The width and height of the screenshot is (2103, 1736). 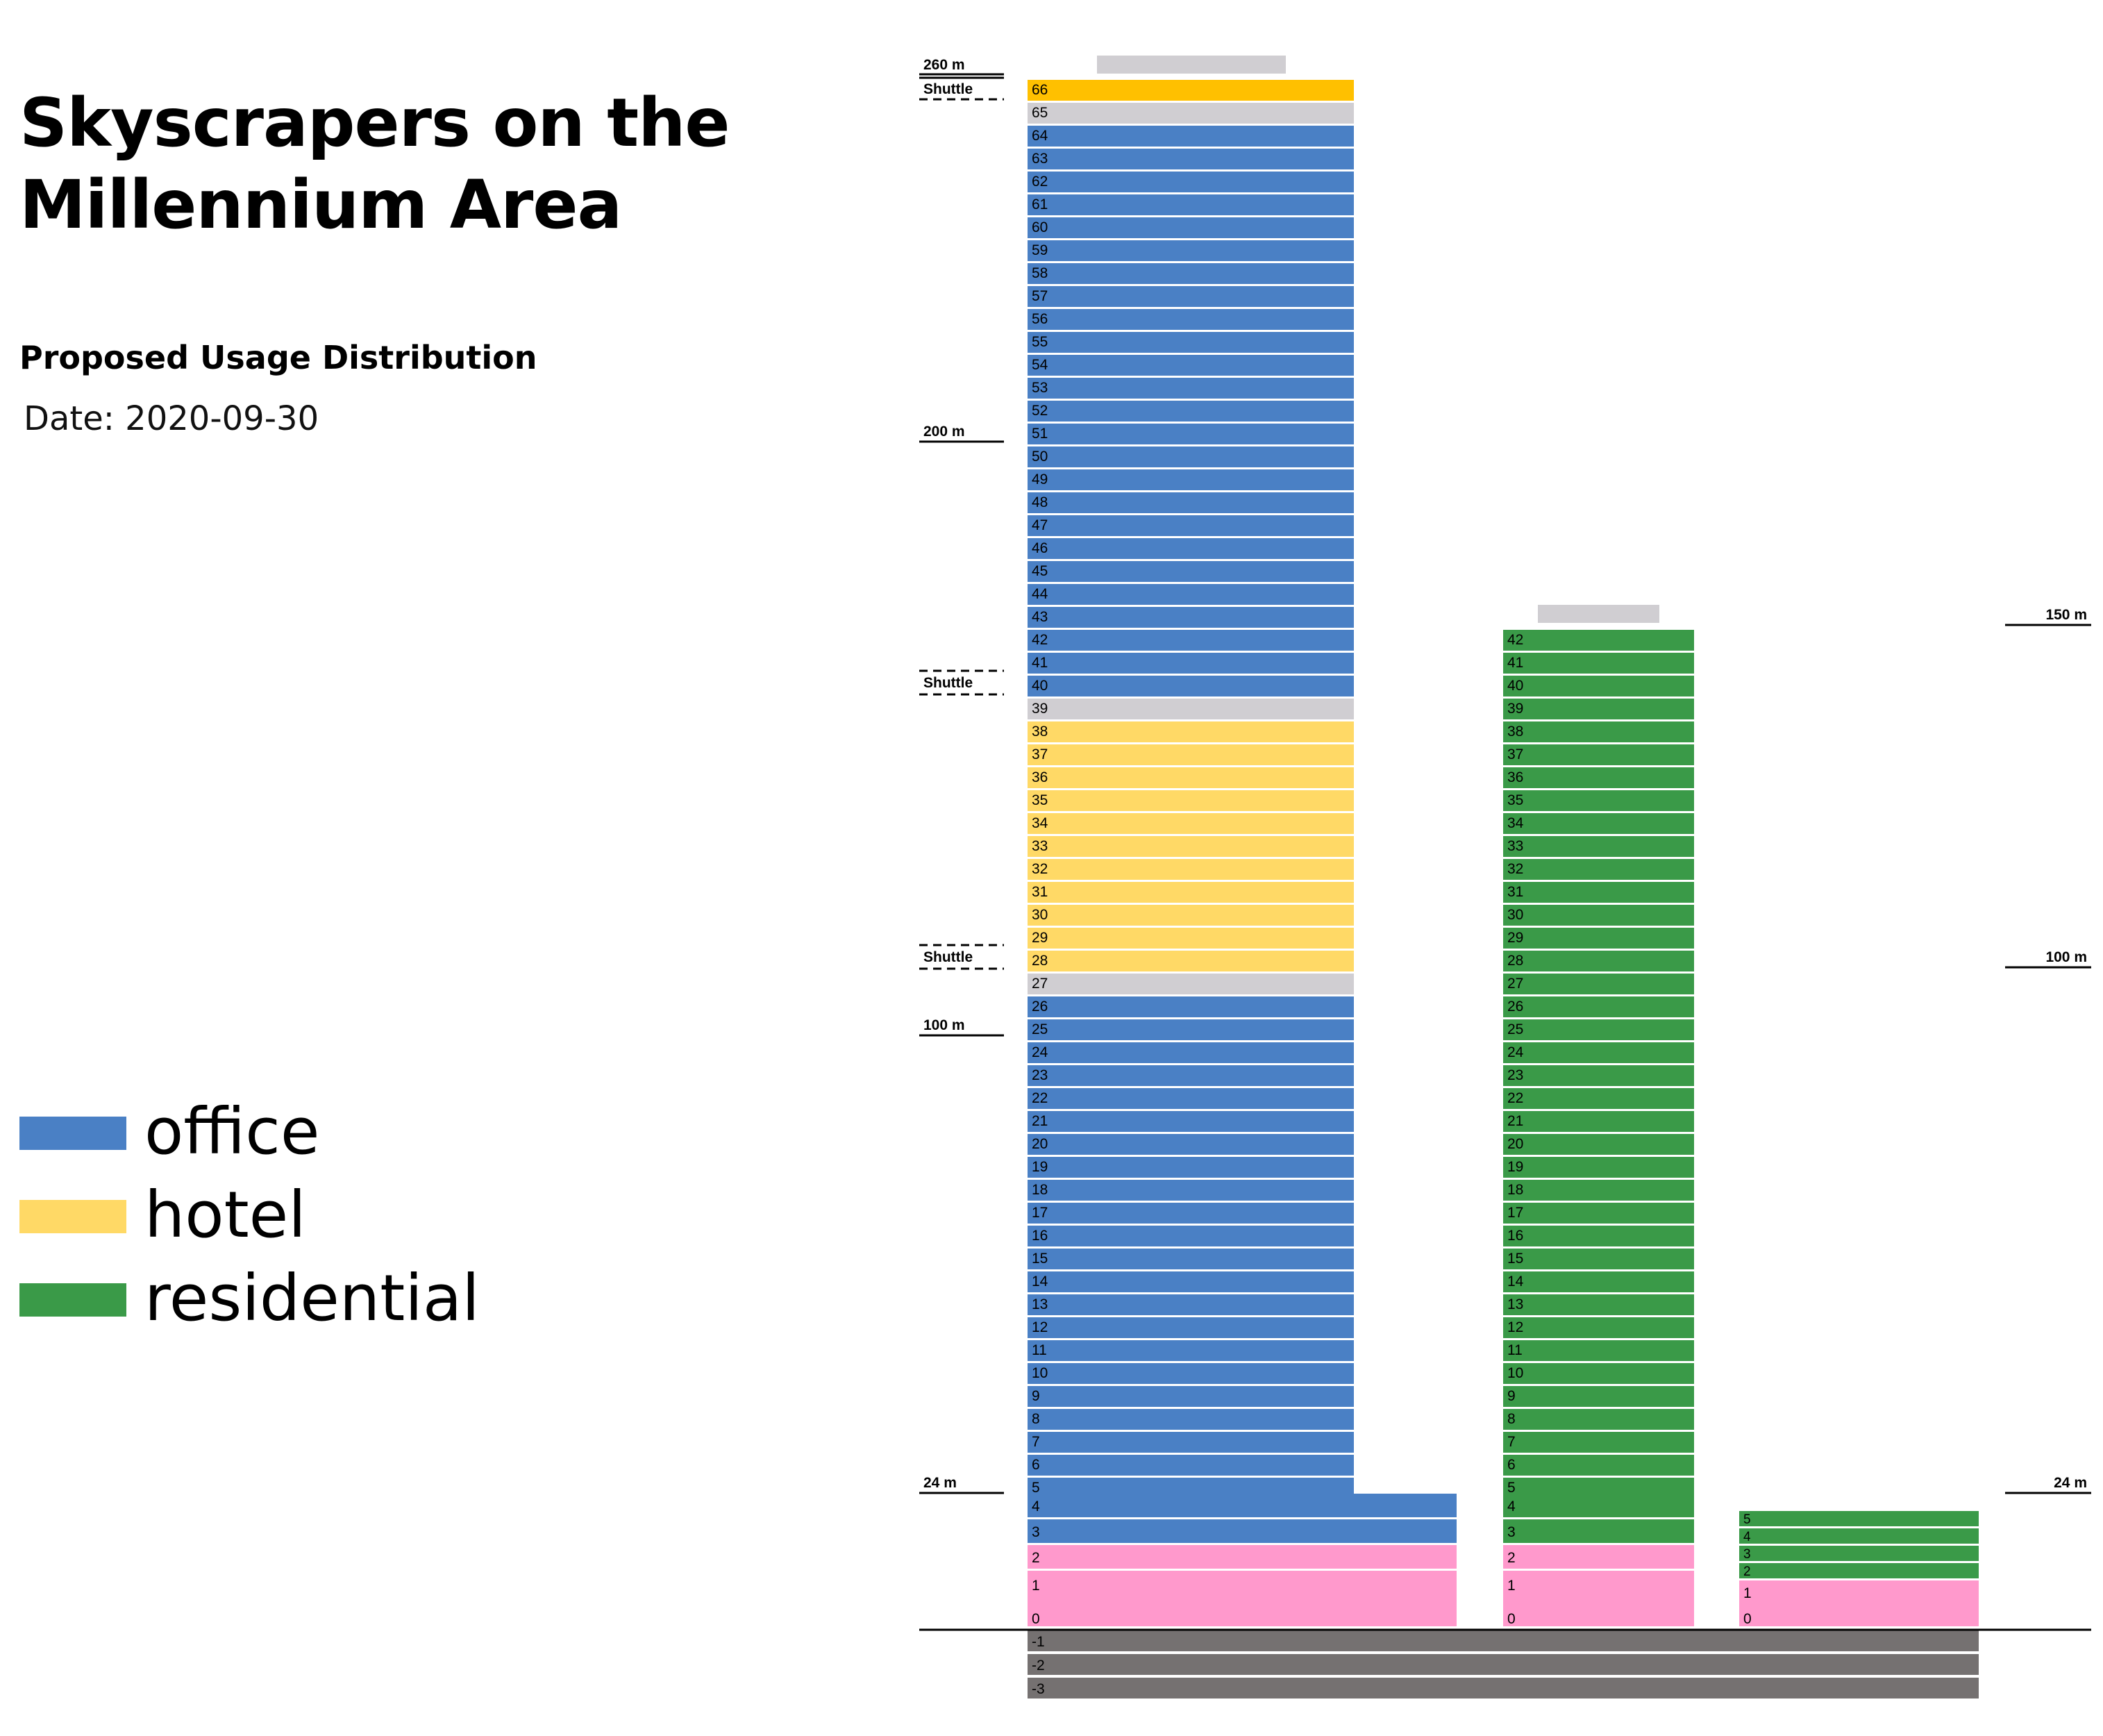 I want to click on floor-label-t1-1: 1, so click(x=1036, y=1586).